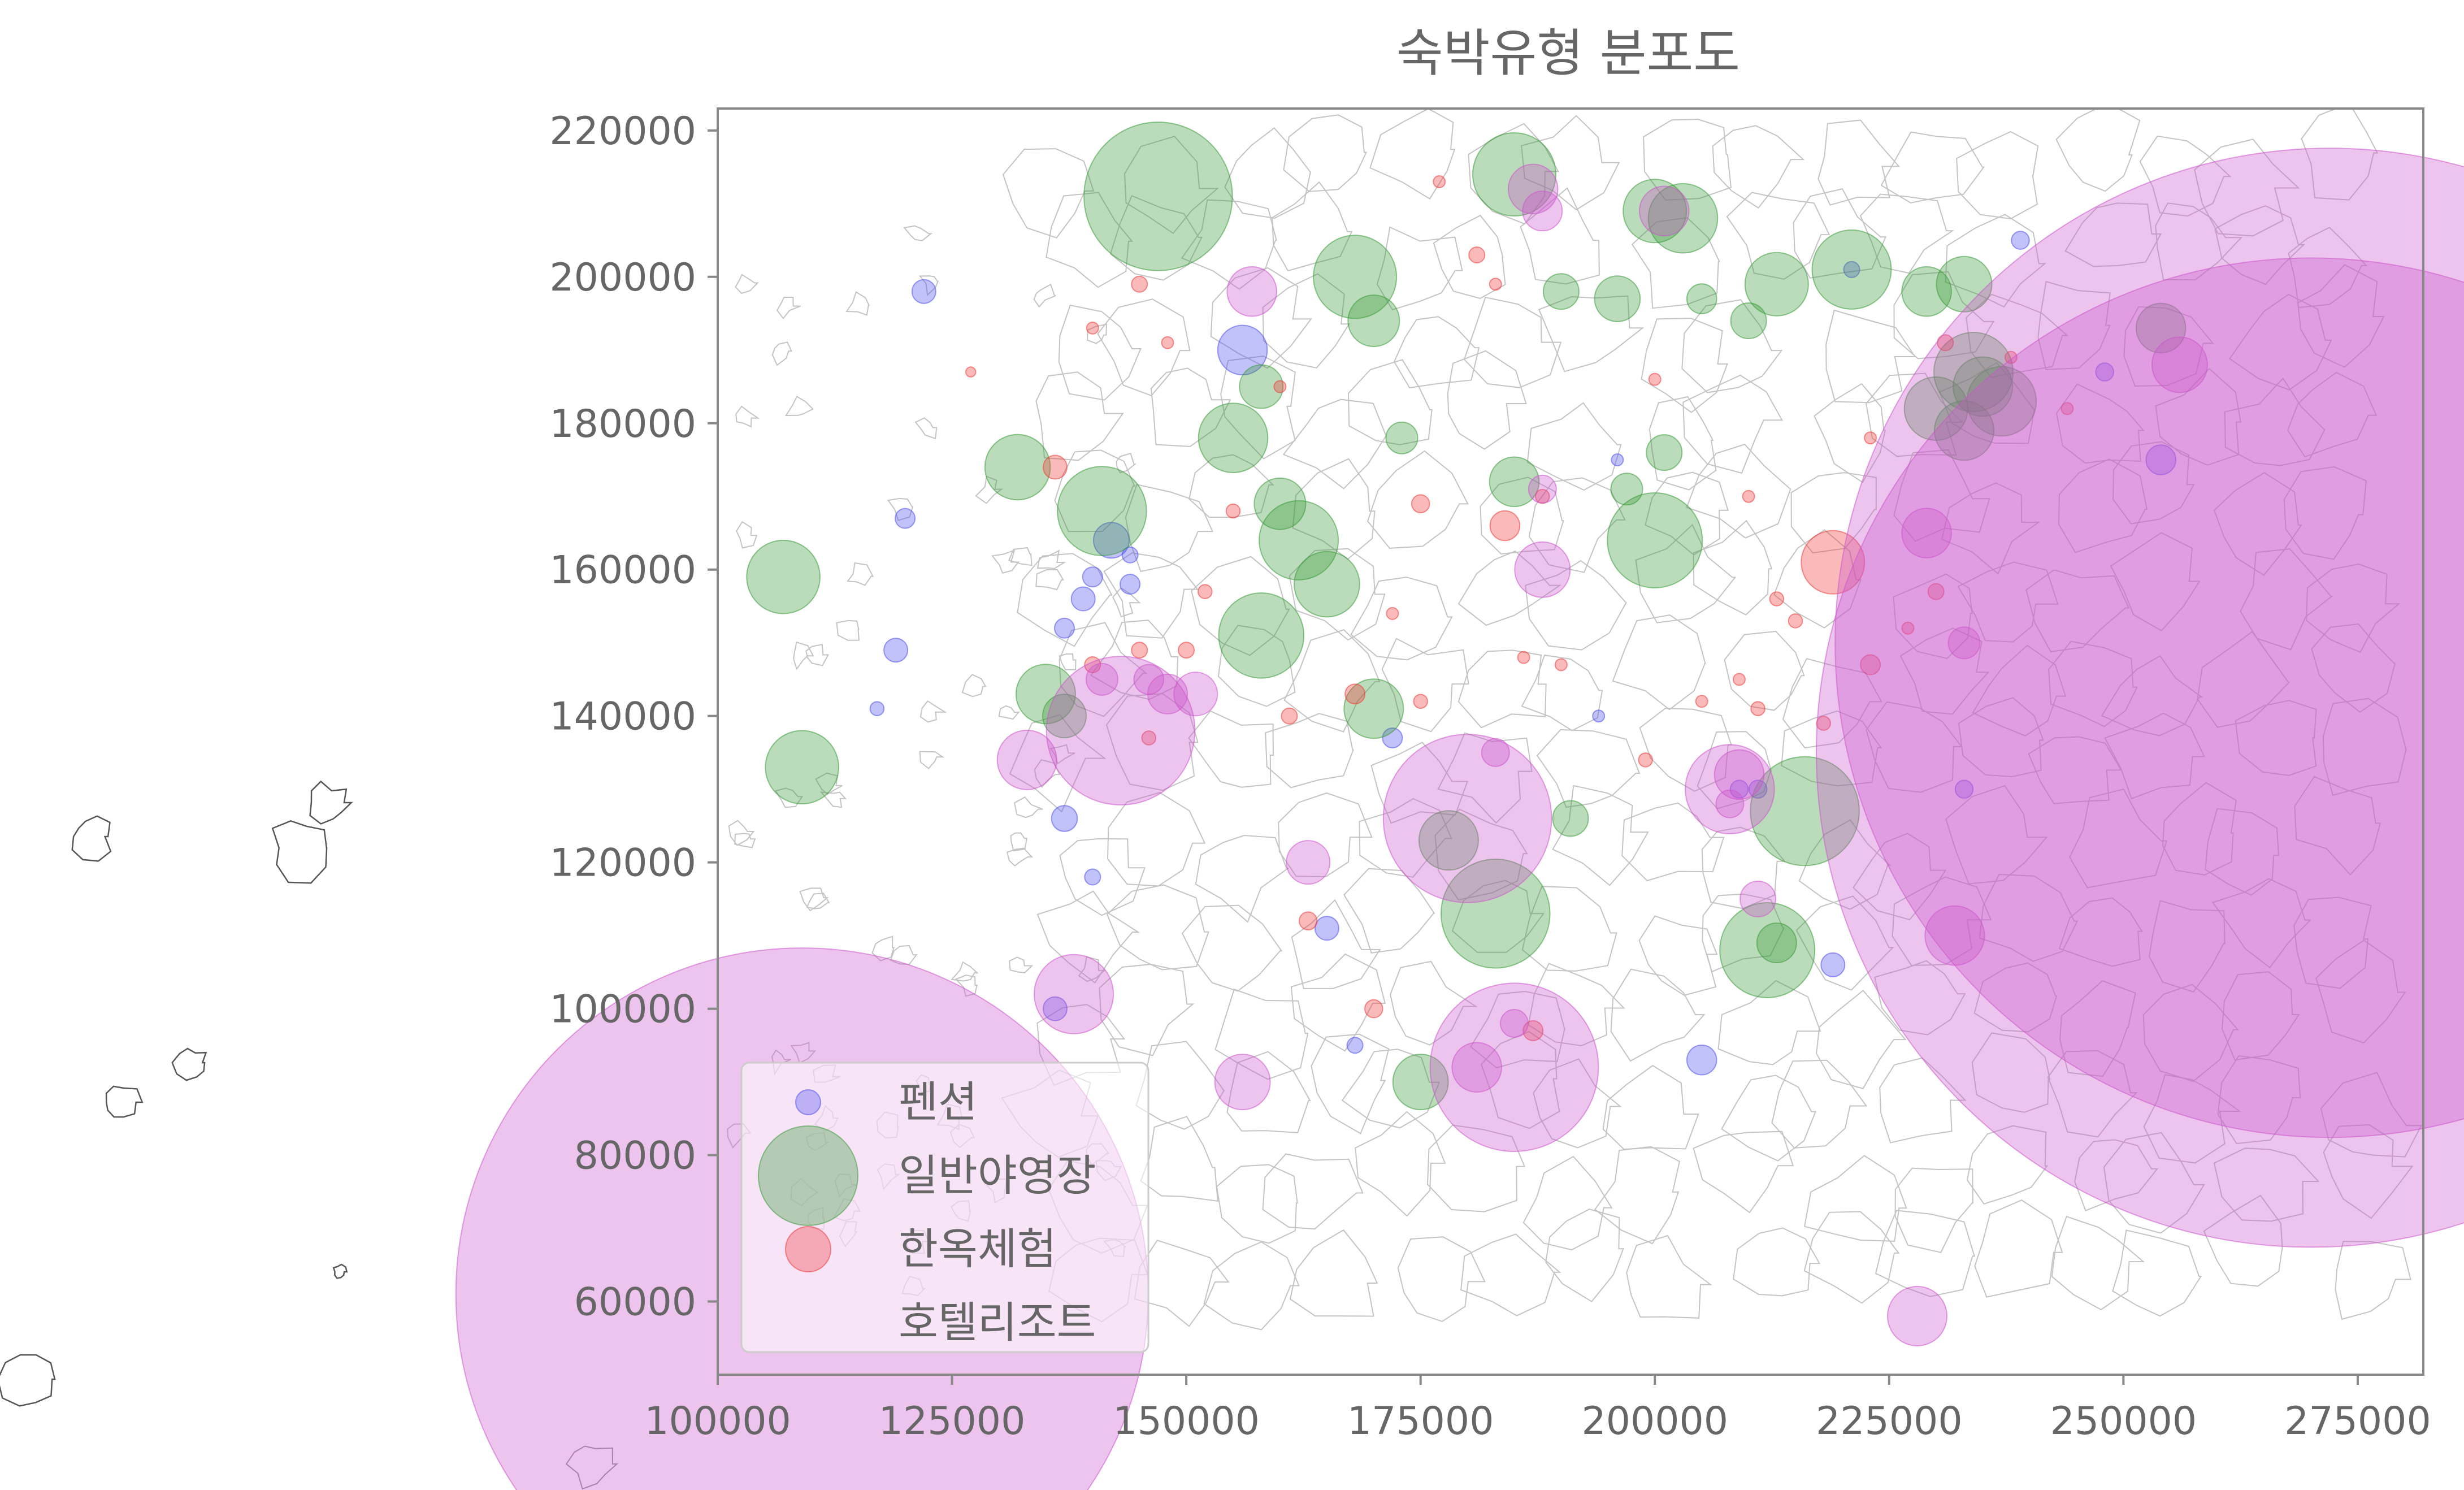 This screenshot has height=1490, width=2464. I want to click on legend-marker, so click(808, 1249).